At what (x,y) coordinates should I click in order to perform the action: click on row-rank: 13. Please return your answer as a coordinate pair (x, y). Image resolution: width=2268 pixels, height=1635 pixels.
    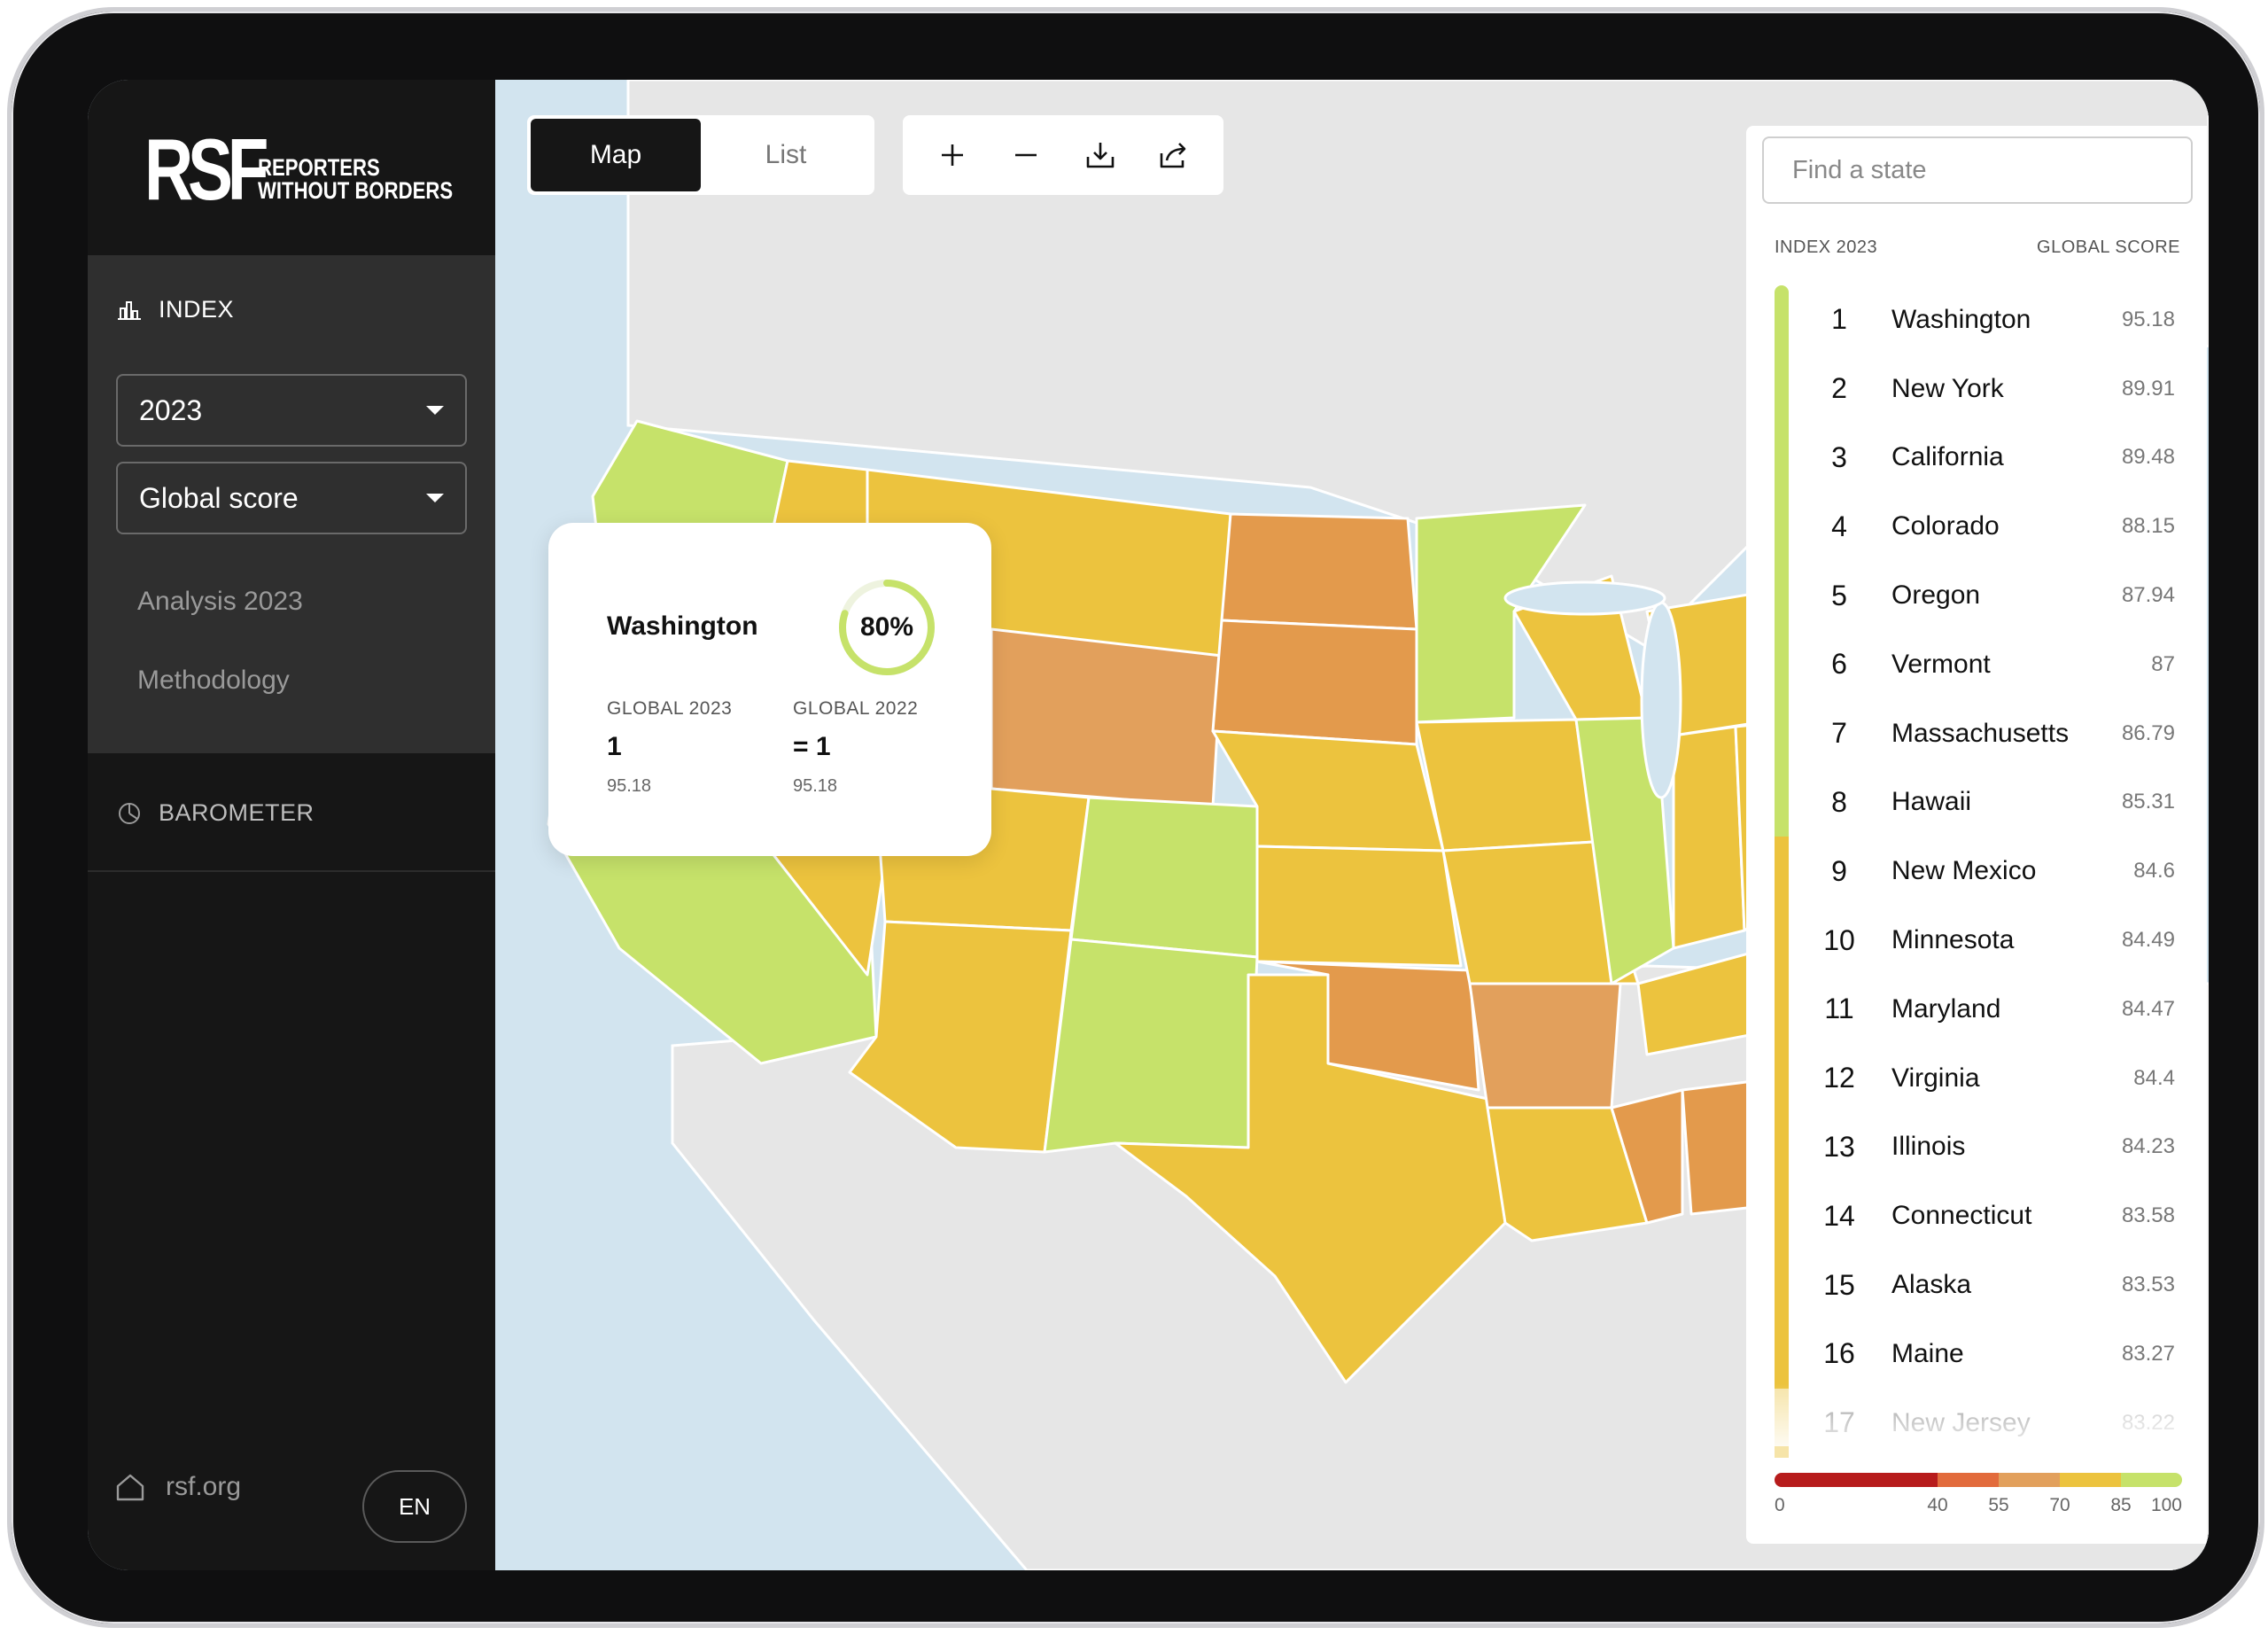
    Looking at the image, I should click on (1839, 1146).